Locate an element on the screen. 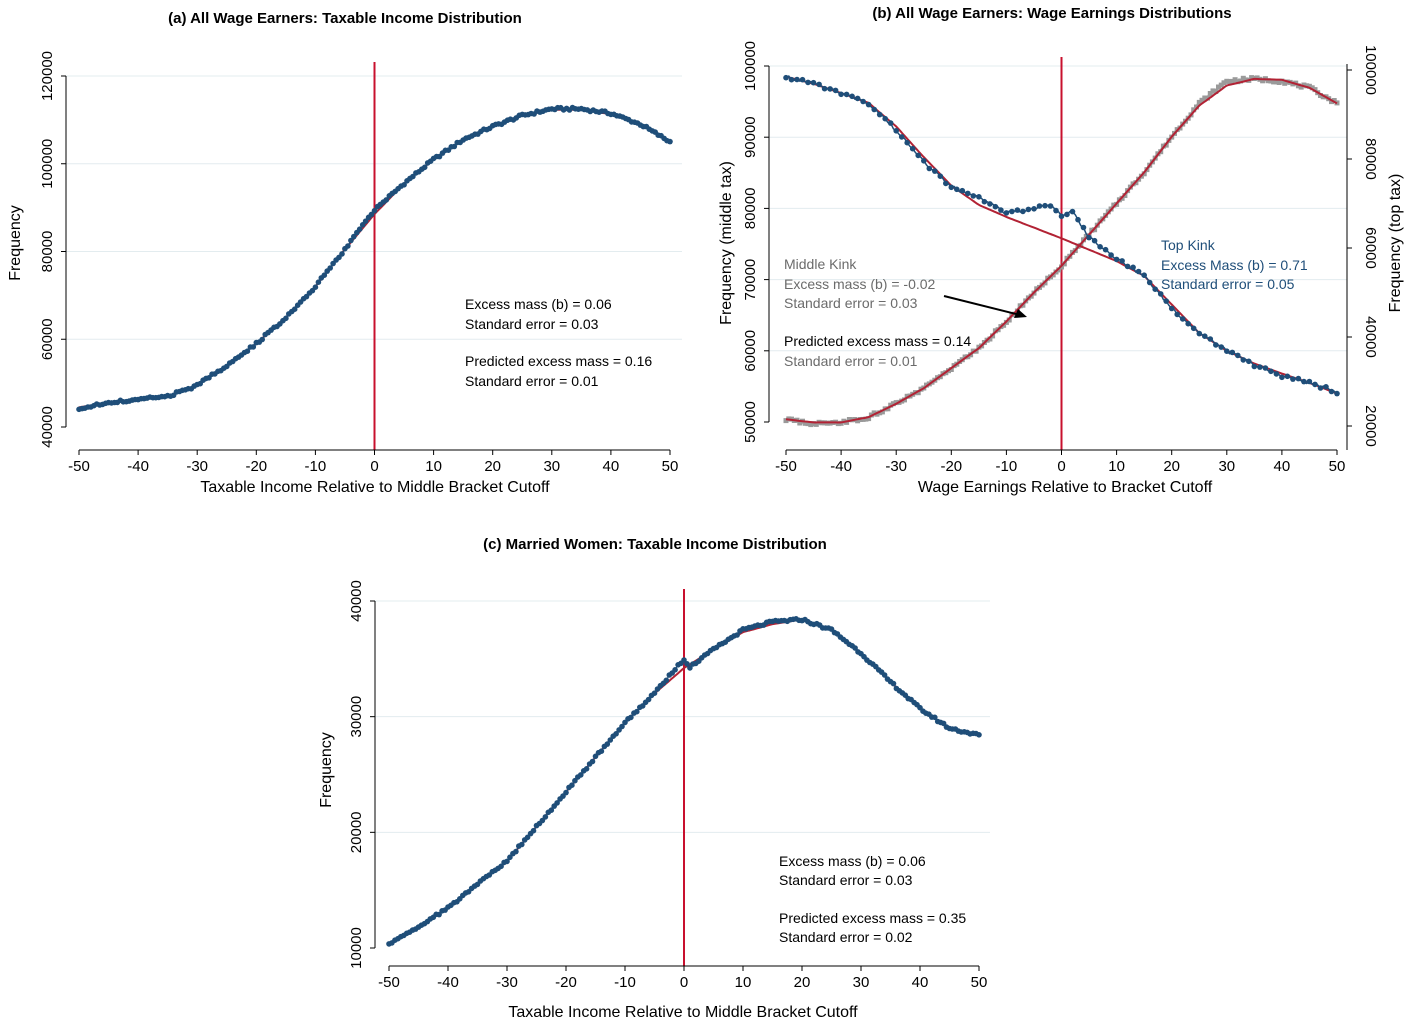  x-tick-label: 10 is located at coordinates (743, 982).